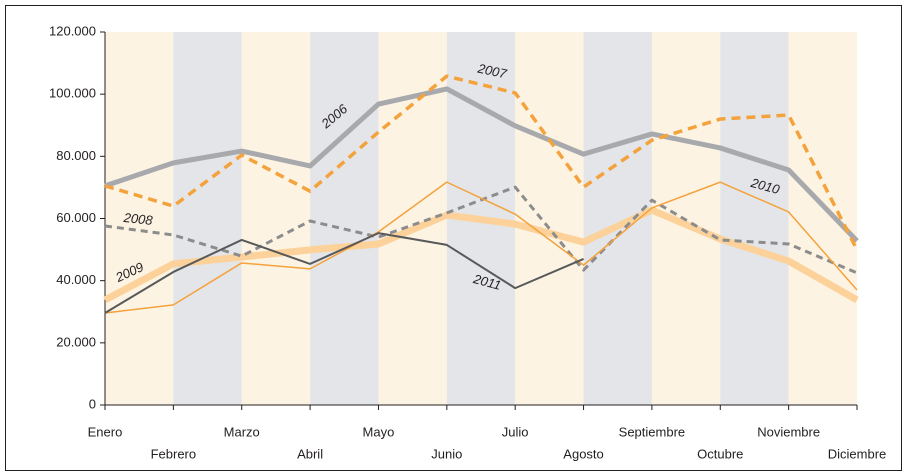  I want to click on y-tick-label: 40.000, so click(76, 279).